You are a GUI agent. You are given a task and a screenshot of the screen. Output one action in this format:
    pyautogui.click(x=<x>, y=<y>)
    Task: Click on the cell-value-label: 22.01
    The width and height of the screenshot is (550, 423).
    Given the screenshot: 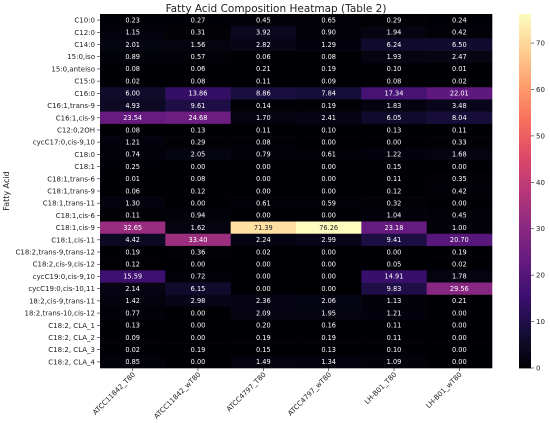 What is the action you would take?
    pyautogui.click(x=459, y=94)
    